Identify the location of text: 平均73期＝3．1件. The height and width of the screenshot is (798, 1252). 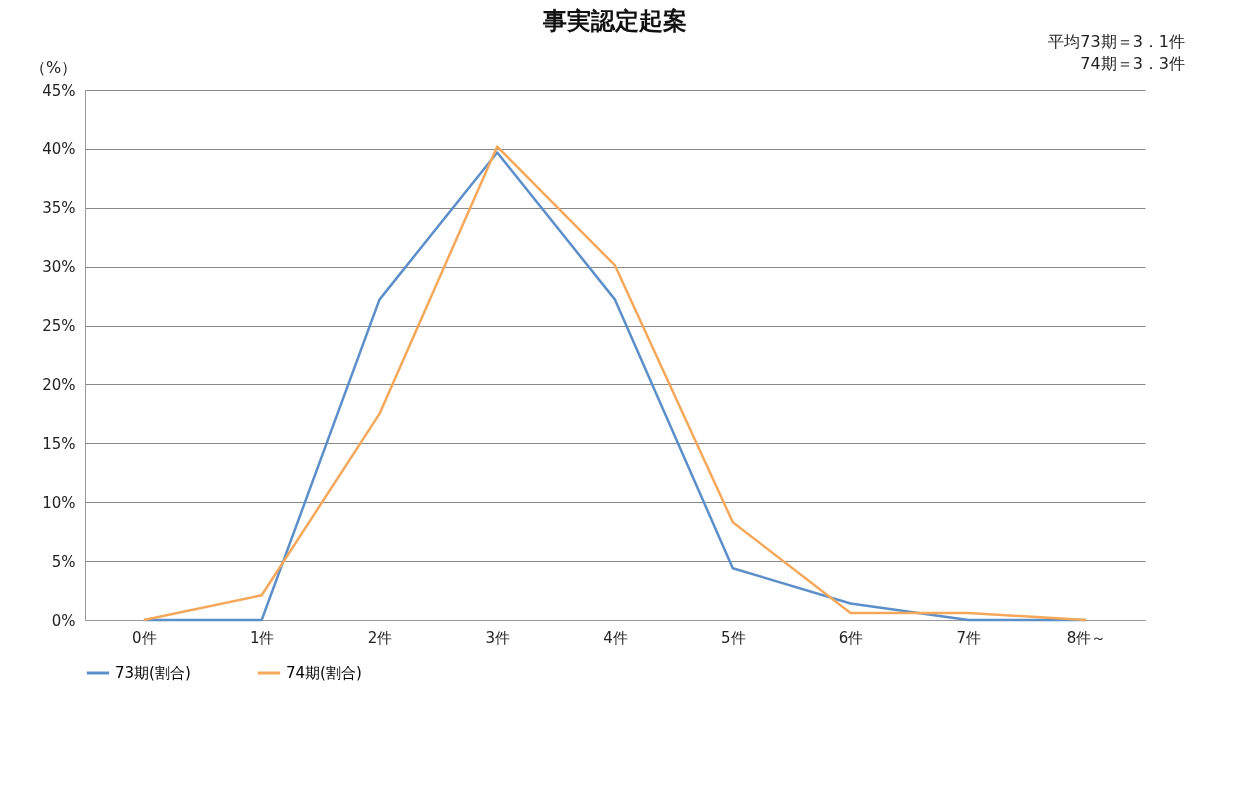
(1116, 41).